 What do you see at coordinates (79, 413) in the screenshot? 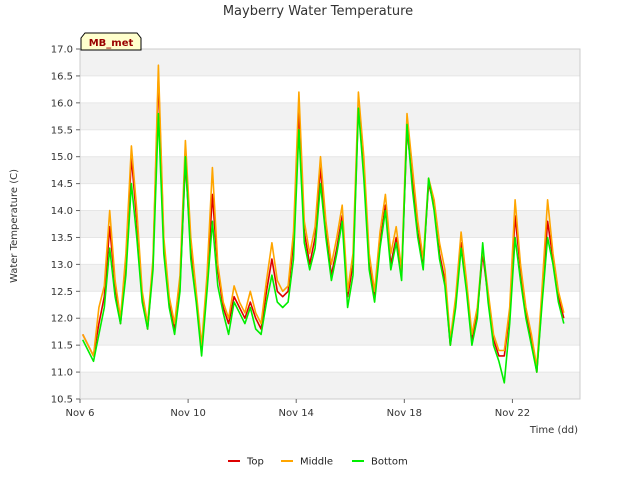
I see `x-tick-label: Nov 6` at bounding box center [79, 413].